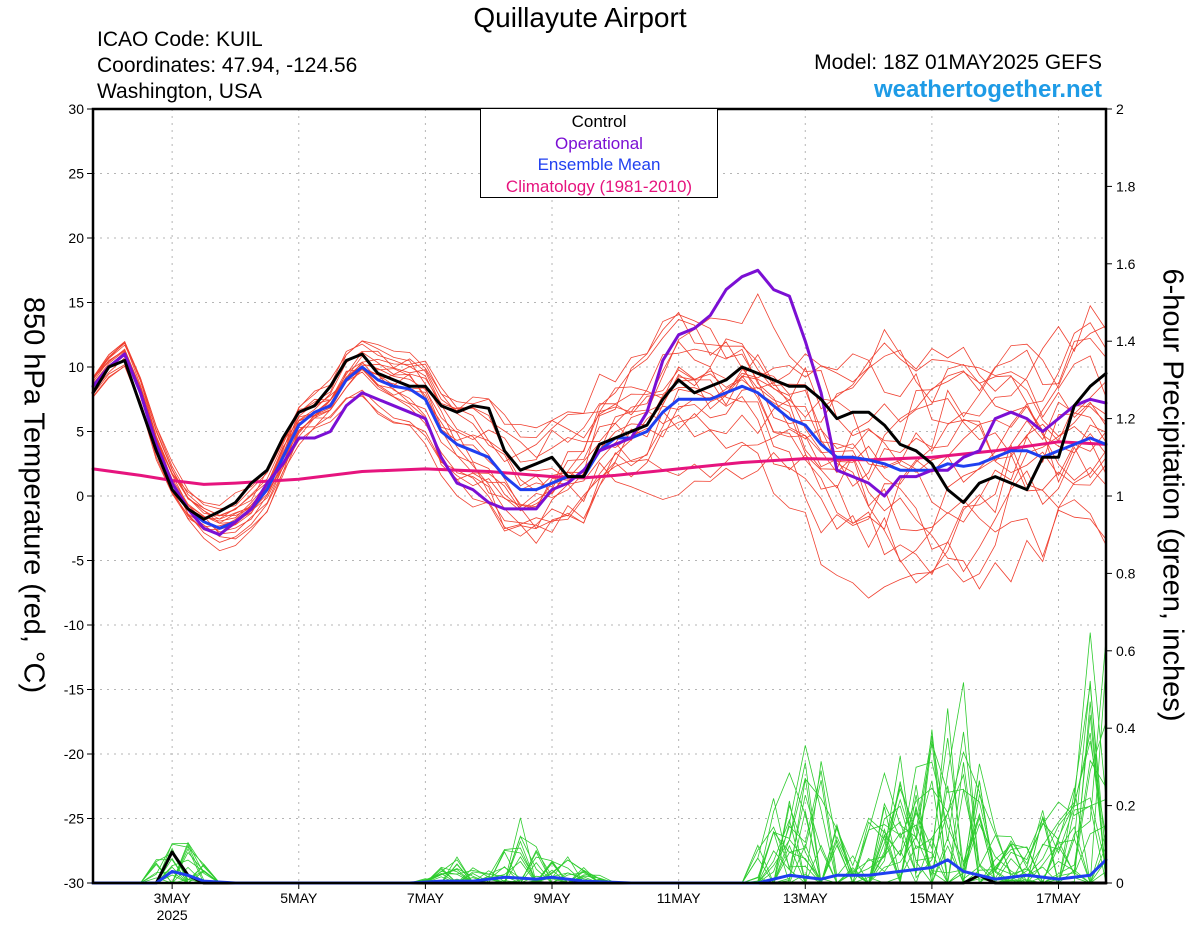  Describe the element at coordinates (1120, 109) in the screenshot. I see `y-tick-label-right: 2` at that location.